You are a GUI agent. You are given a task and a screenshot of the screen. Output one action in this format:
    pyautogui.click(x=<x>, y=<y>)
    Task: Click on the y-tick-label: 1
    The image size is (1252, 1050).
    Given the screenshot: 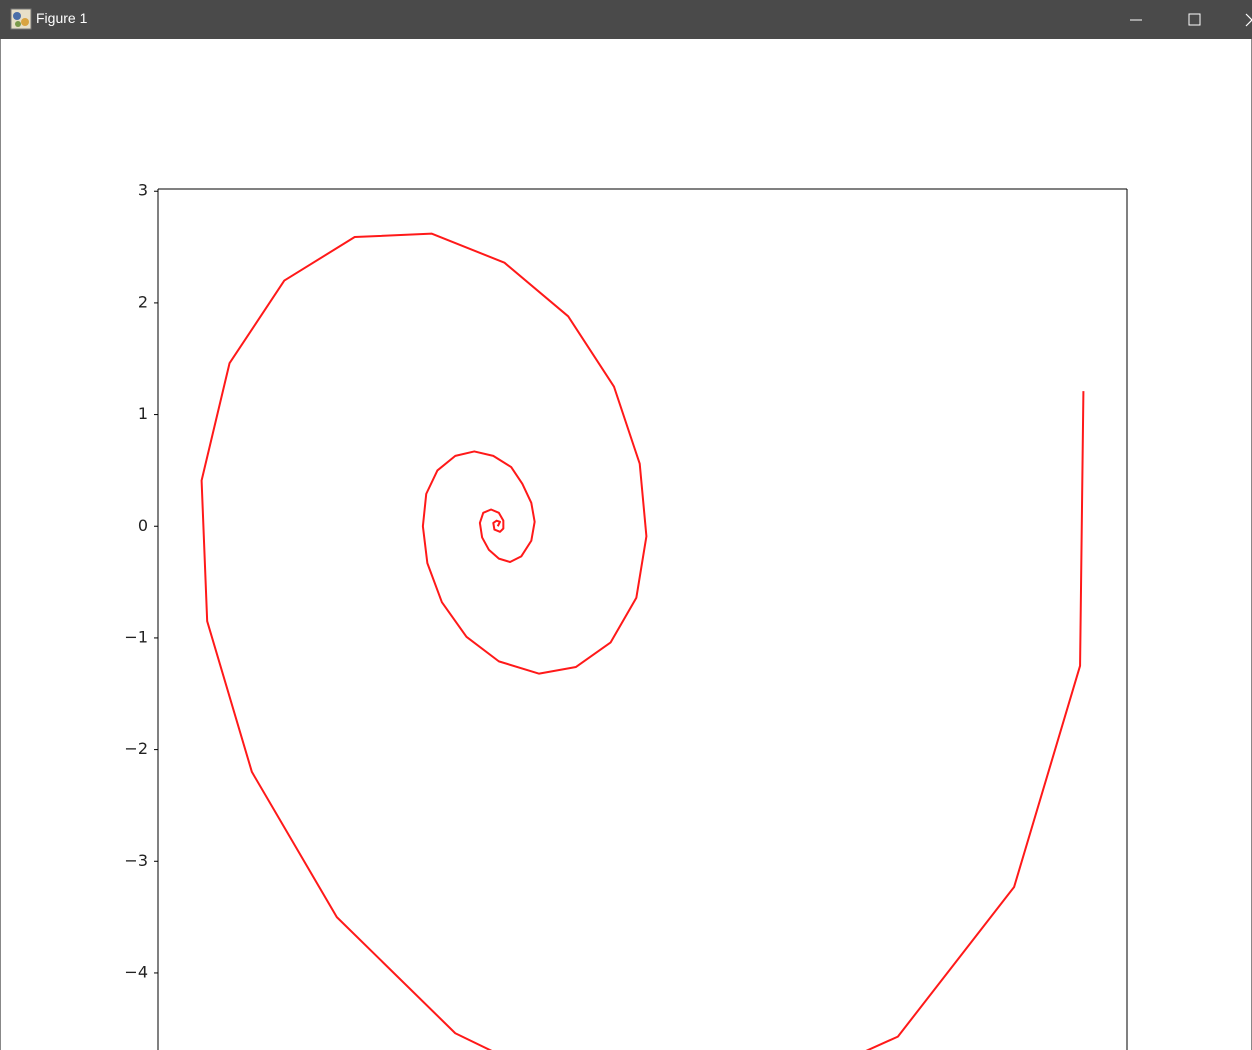 What is the action you would take?
    pyautogui.click(x=143, y=413)
    